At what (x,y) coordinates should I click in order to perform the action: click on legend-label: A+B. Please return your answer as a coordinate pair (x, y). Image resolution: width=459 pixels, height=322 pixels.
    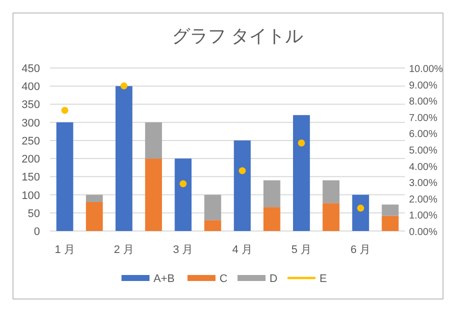
    Looking at the image, I should click on (164, 279).